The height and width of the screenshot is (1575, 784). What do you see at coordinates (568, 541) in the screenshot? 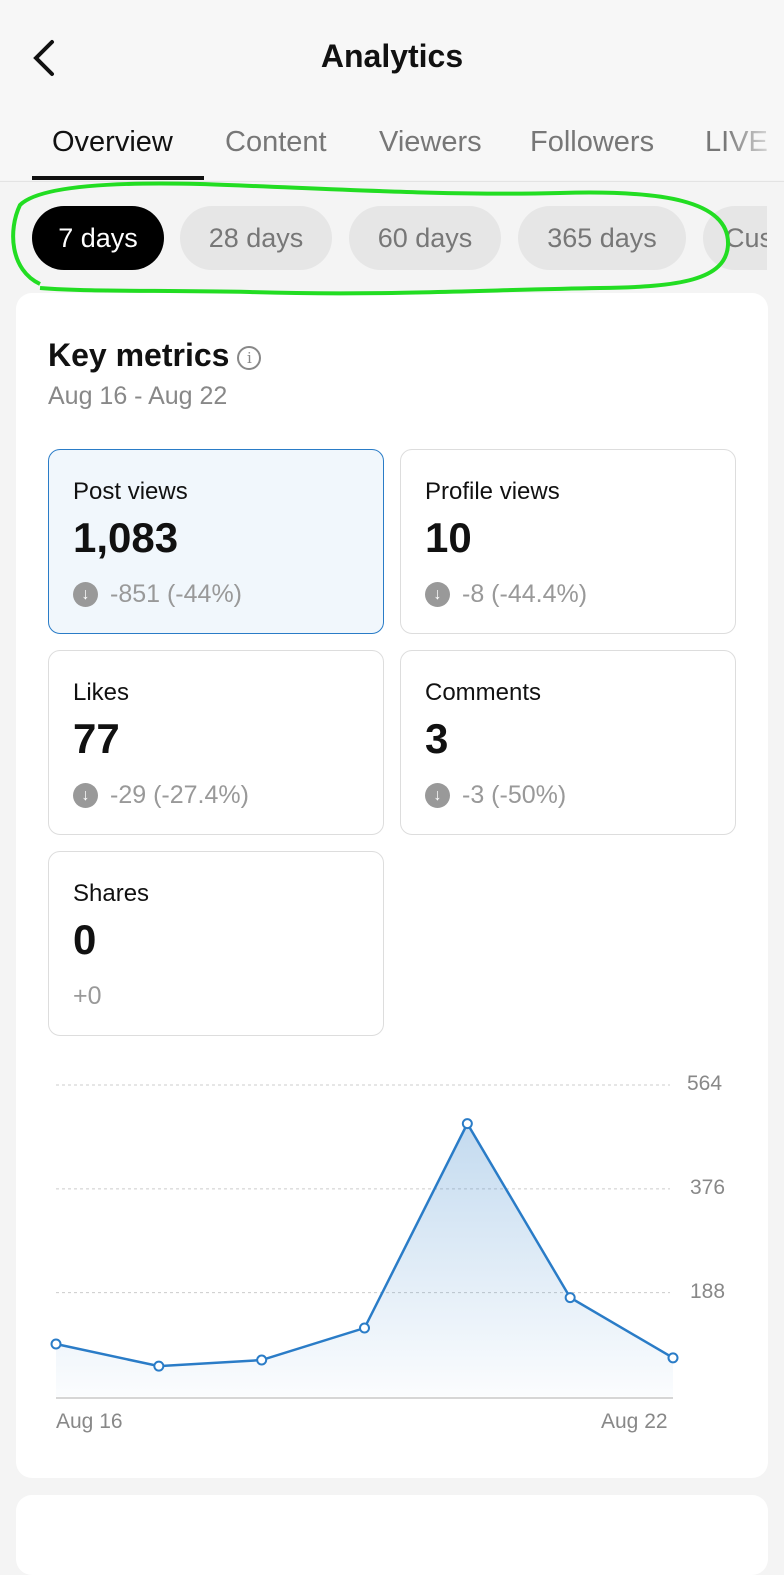
I see `metric-profile-views: Profile views 10 ↓ -8 (-44.4%)` at bounding box center [568, 541].